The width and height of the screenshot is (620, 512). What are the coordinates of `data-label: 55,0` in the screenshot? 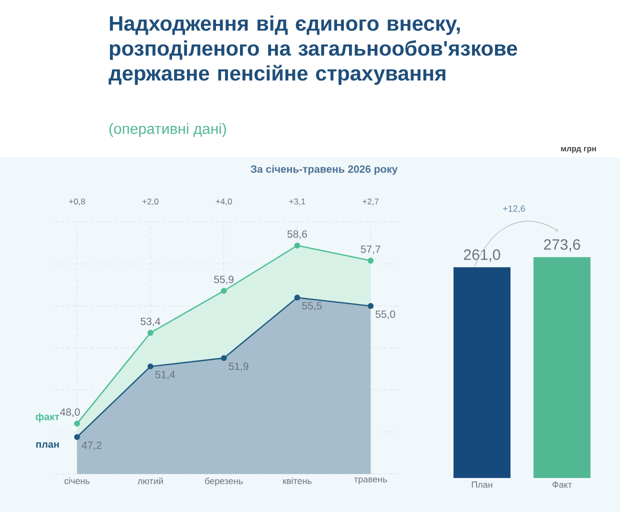 It's located at (386, 315).